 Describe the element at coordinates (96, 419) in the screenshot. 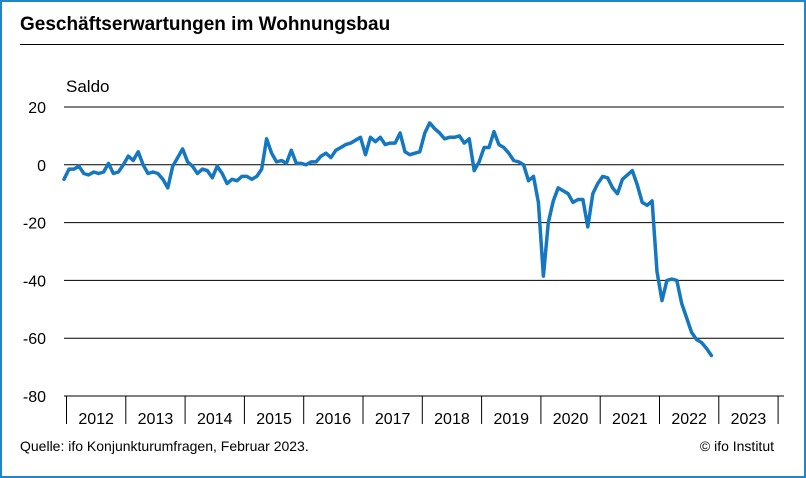

I see `x-tick-label: 2012` at that location.